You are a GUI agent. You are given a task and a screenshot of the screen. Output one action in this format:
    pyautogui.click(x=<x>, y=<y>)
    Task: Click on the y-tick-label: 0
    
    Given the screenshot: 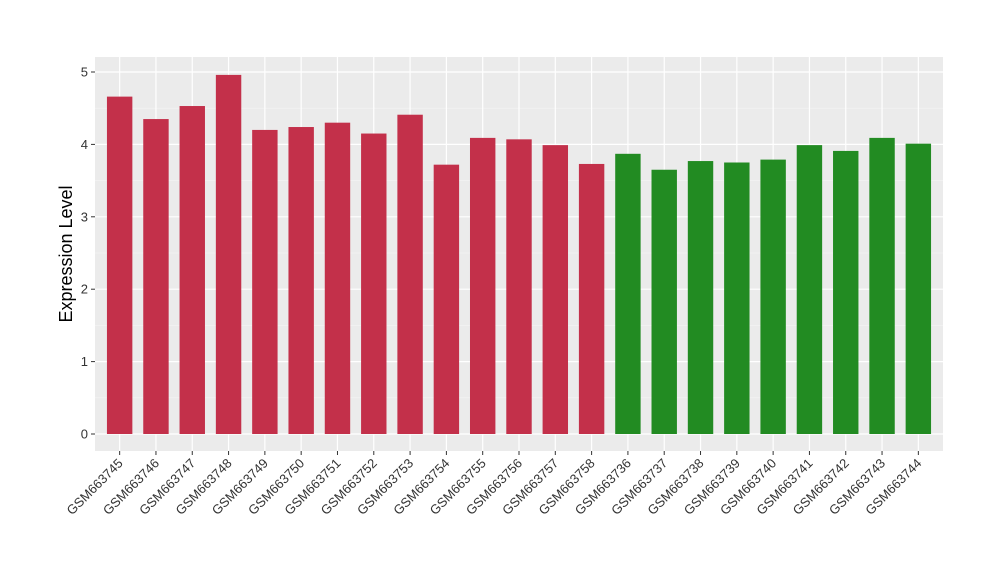 What is the action you would take?
    pyautogui.click(x=84, y=434)
    